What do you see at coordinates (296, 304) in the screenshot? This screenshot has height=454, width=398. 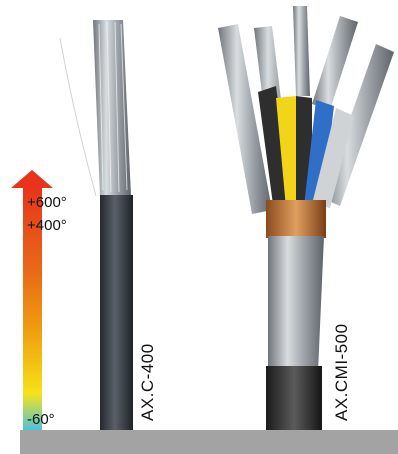 I see `foil-wrap` at bounding box center [296, 304].